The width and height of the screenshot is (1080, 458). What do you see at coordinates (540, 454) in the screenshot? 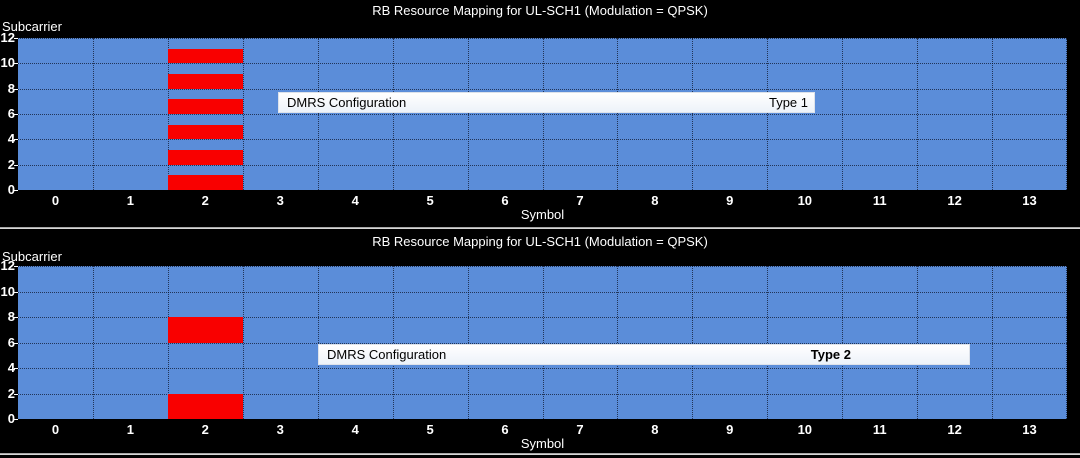
I see `panel-bottom-edge` at bounding box center [540, 454].